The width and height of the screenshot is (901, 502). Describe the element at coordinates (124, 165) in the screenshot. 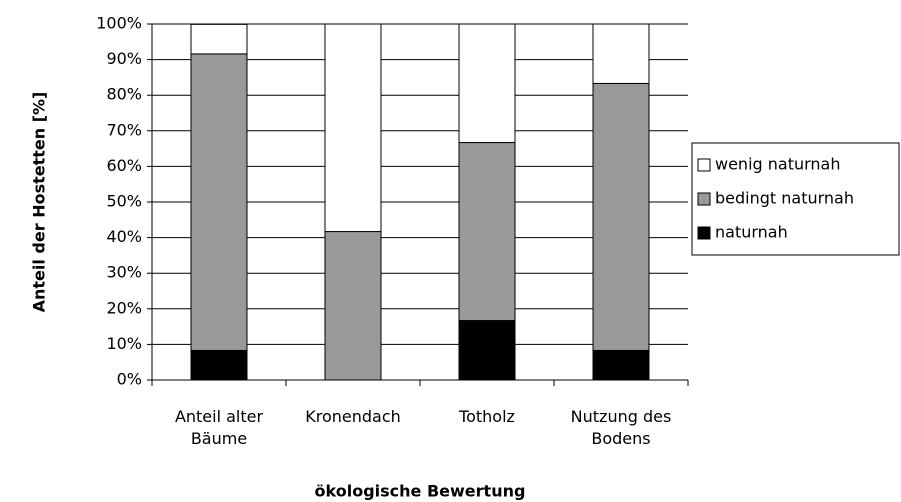

I see `y-tick-label: 60%` at that location.